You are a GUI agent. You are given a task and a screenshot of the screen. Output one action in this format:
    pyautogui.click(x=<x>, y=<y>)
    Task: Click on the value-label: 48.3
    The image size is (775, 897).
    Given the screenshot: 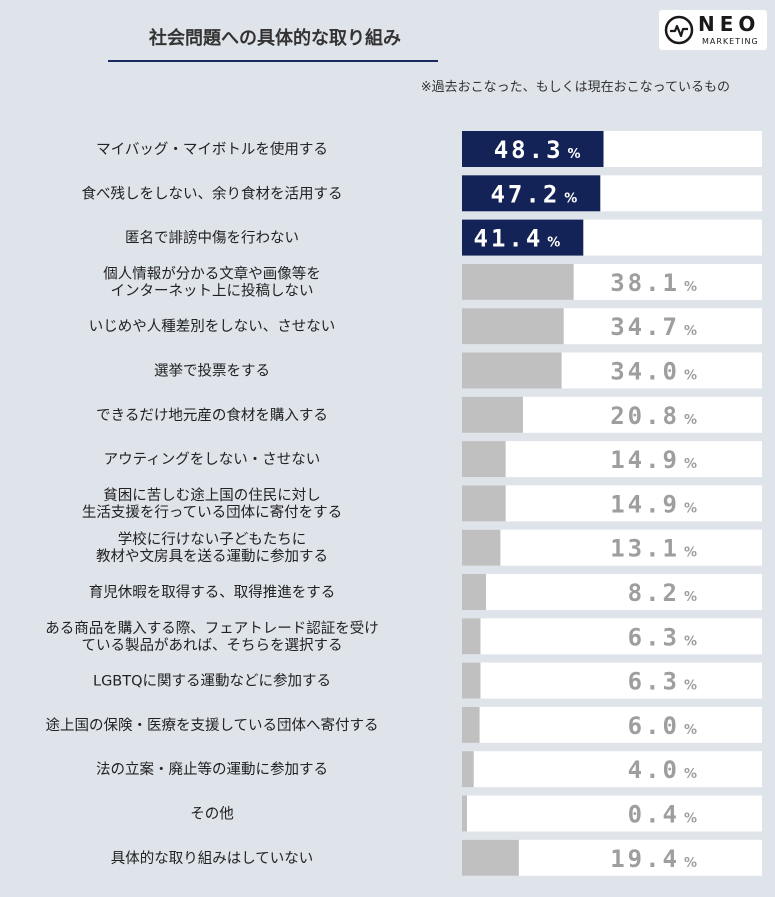 What is the action you would take?
    pyautogui.click(x=529, y=150)
    